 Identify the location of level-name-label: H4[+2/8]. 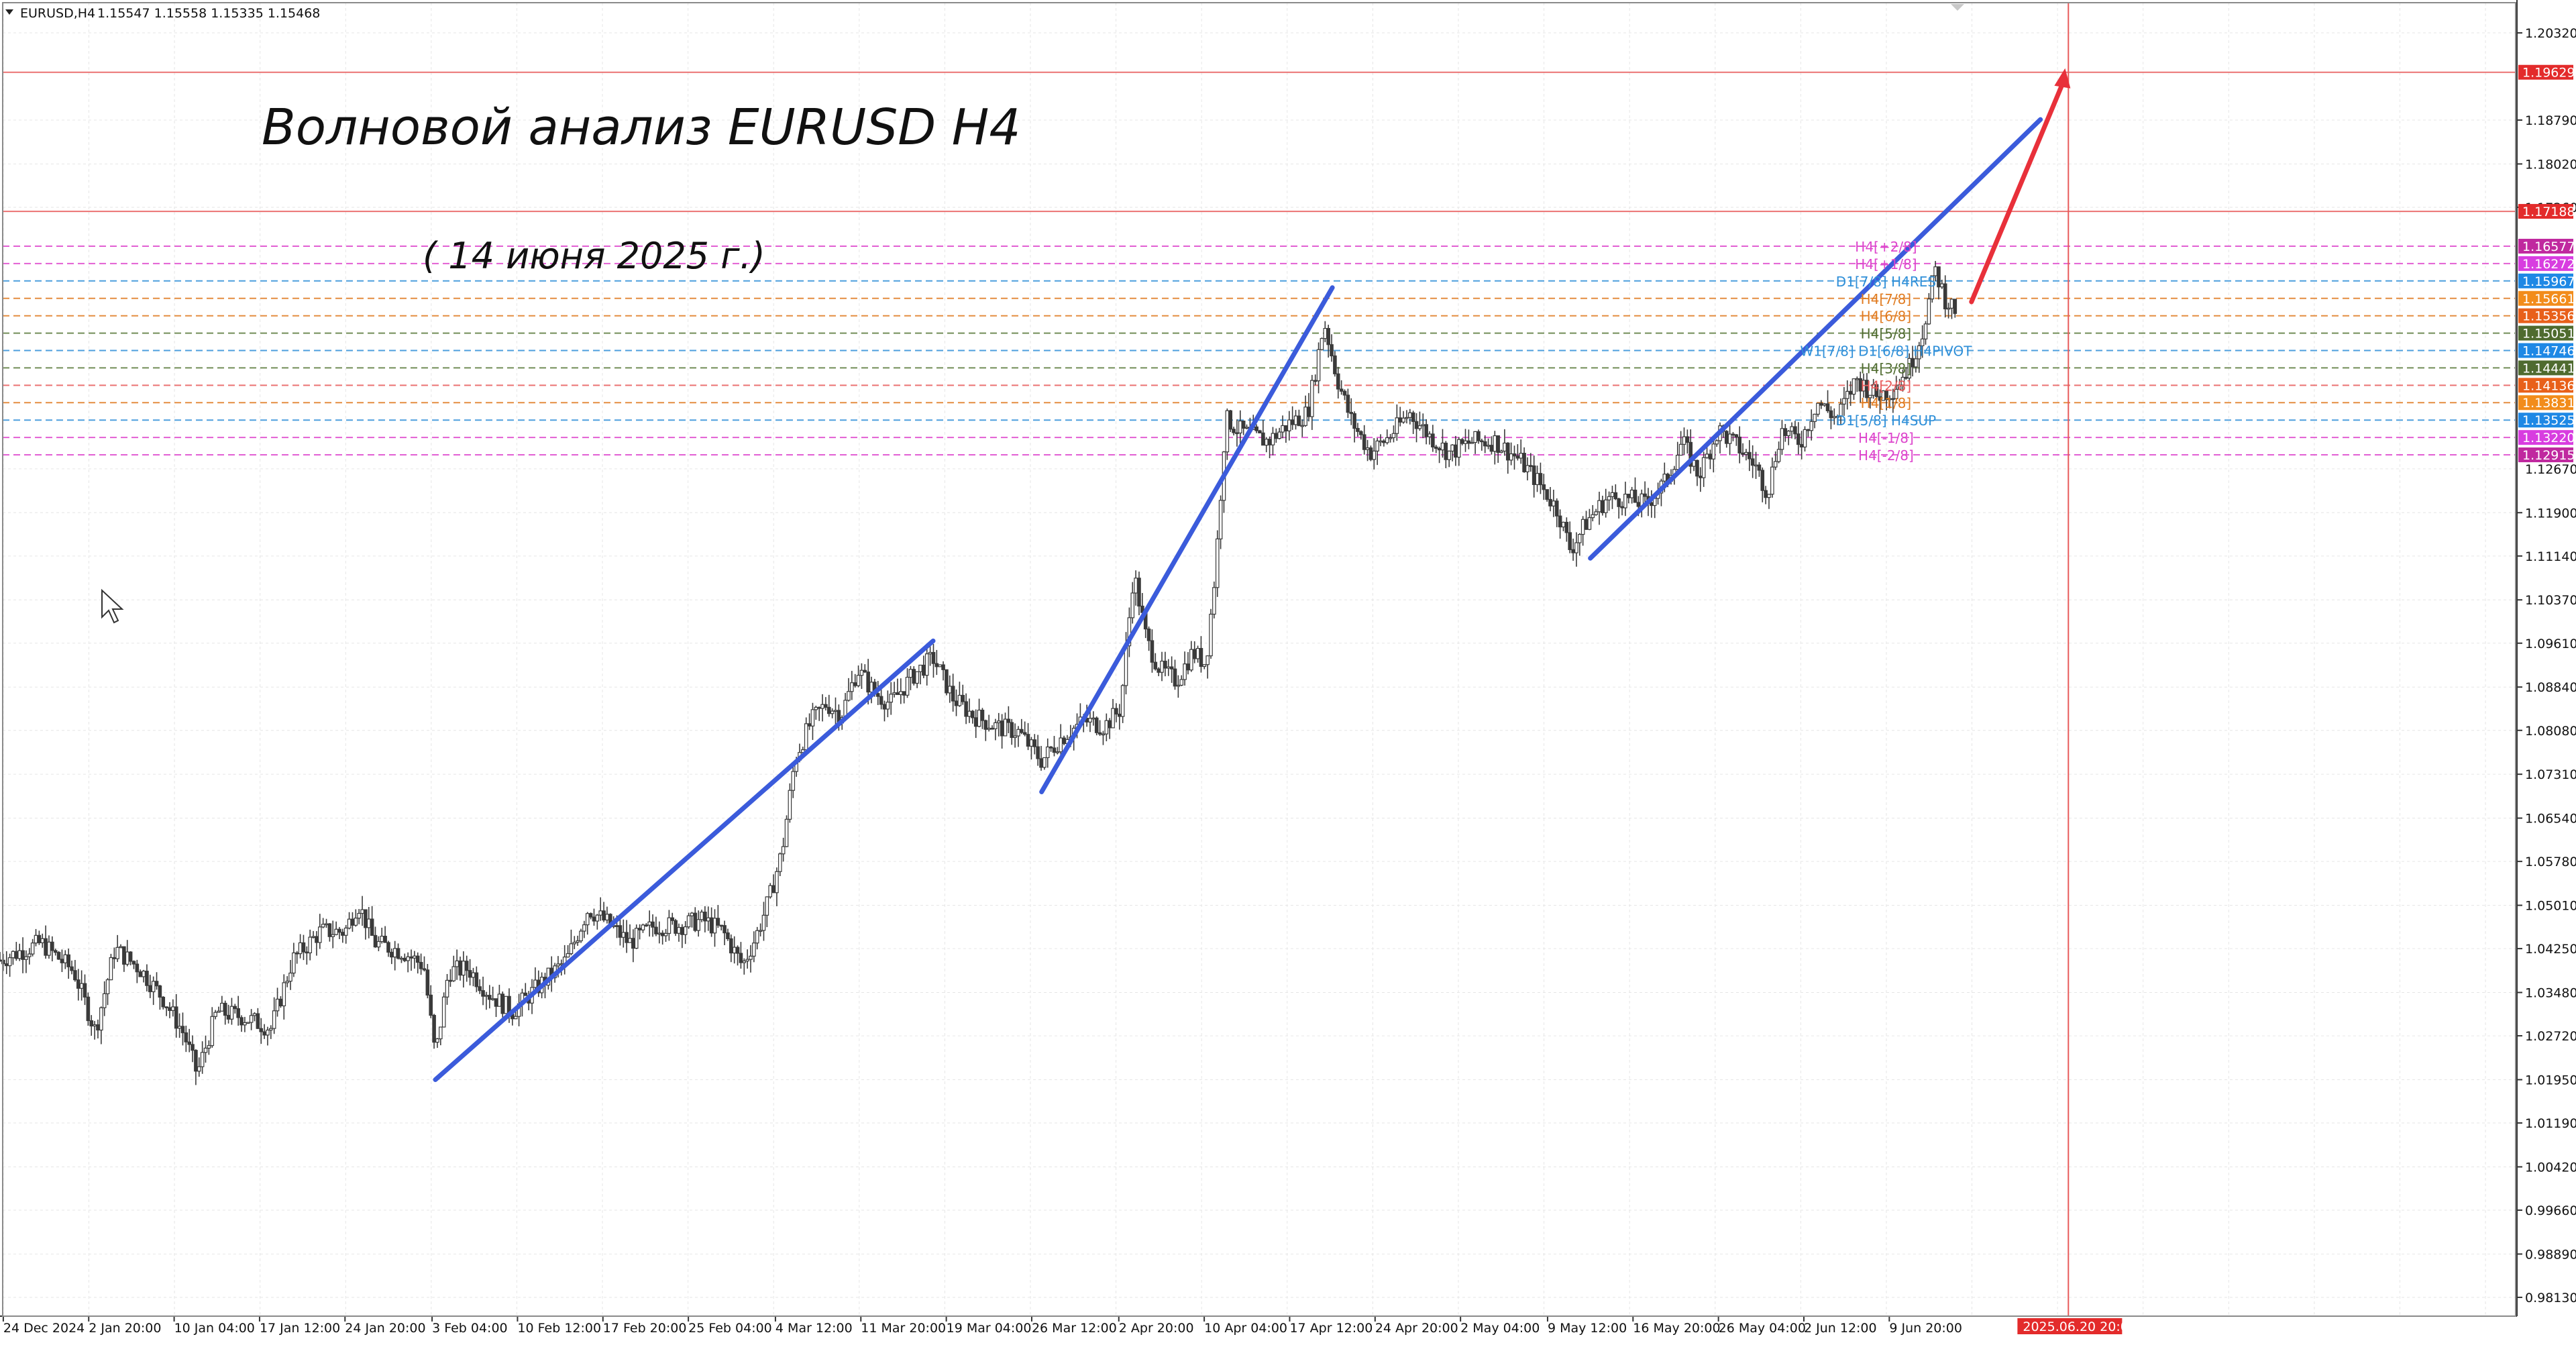
(1886, 247).